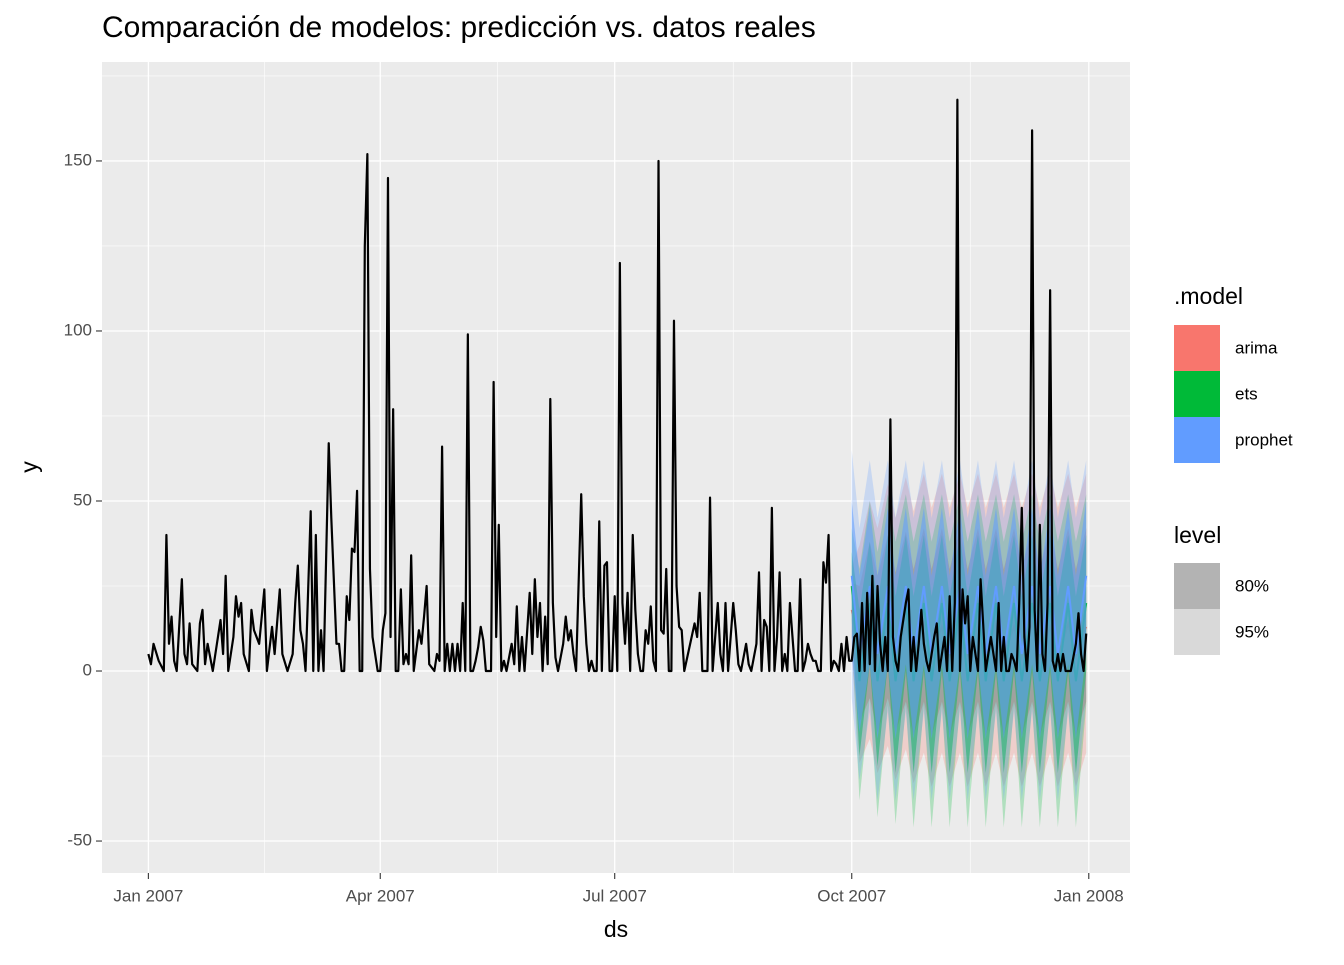 This screenshot has width=1344, height=965. Describe the element at coordinates (87, 669) in the screenshot. I see `y-tick-label: 0` at that location.